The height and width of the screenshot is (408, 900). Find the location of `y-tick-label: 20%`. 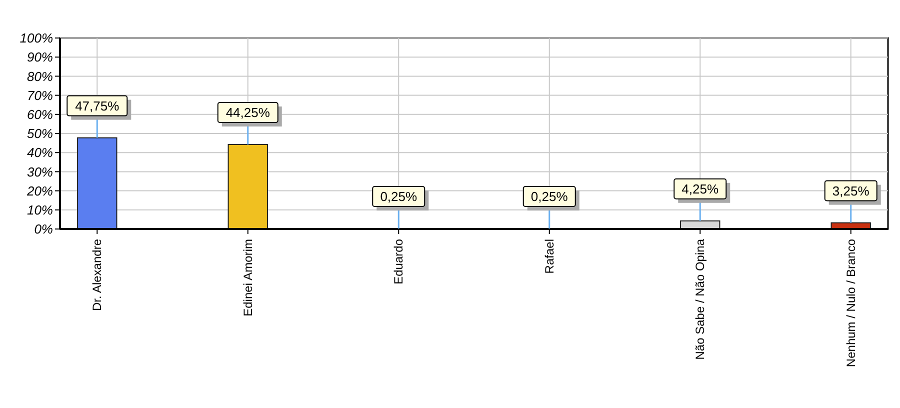

y-tick-label: 20% is located at coordinates (39, 190).